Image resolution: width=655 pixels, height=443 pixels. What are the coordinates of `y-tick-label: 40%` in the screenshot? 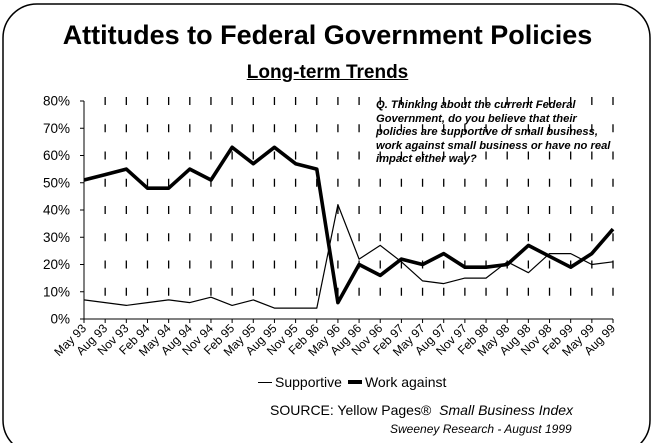 It's located at (56, 210).